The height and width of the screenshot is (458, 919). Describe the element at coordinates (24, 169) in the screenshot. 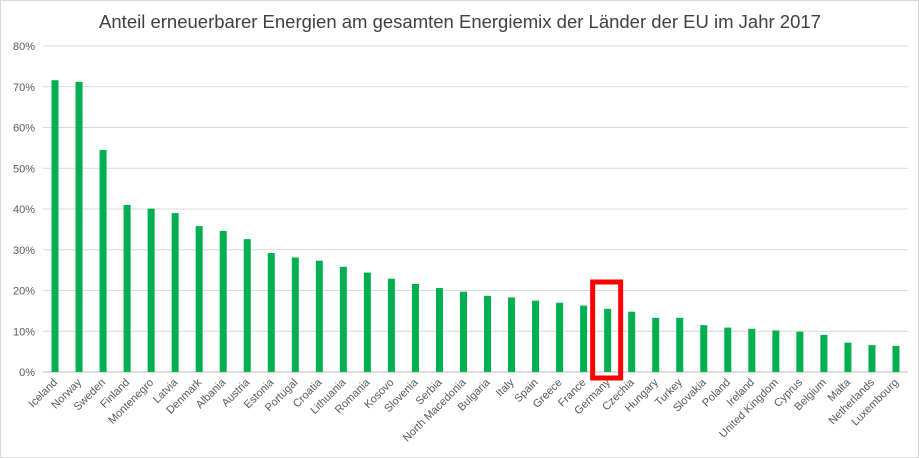

I see `y-tick-label: 50%` at that location.